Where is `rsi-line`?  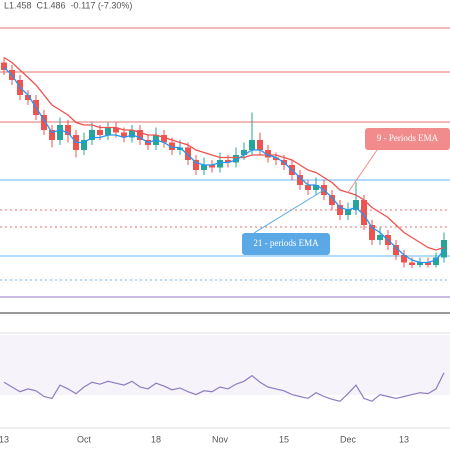 rsi-line is located at coordinates (224, 387).